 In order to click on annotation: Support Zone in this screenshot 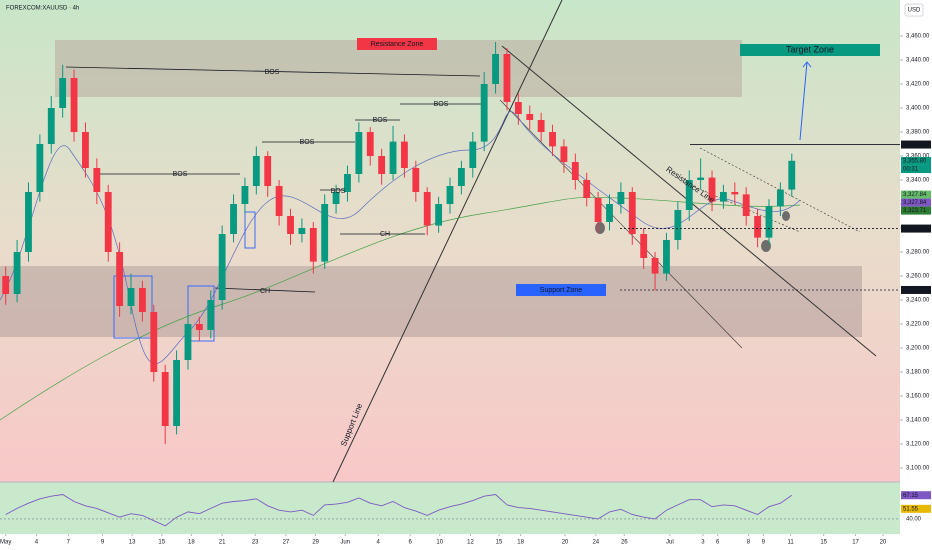, I will do `click(561, 290)`.